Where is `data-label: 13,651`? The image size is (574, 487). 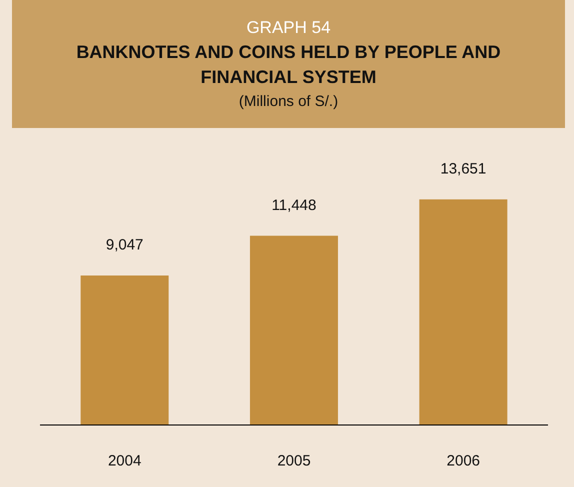
data-label: 13,651 is located at coordinates (463, 169).